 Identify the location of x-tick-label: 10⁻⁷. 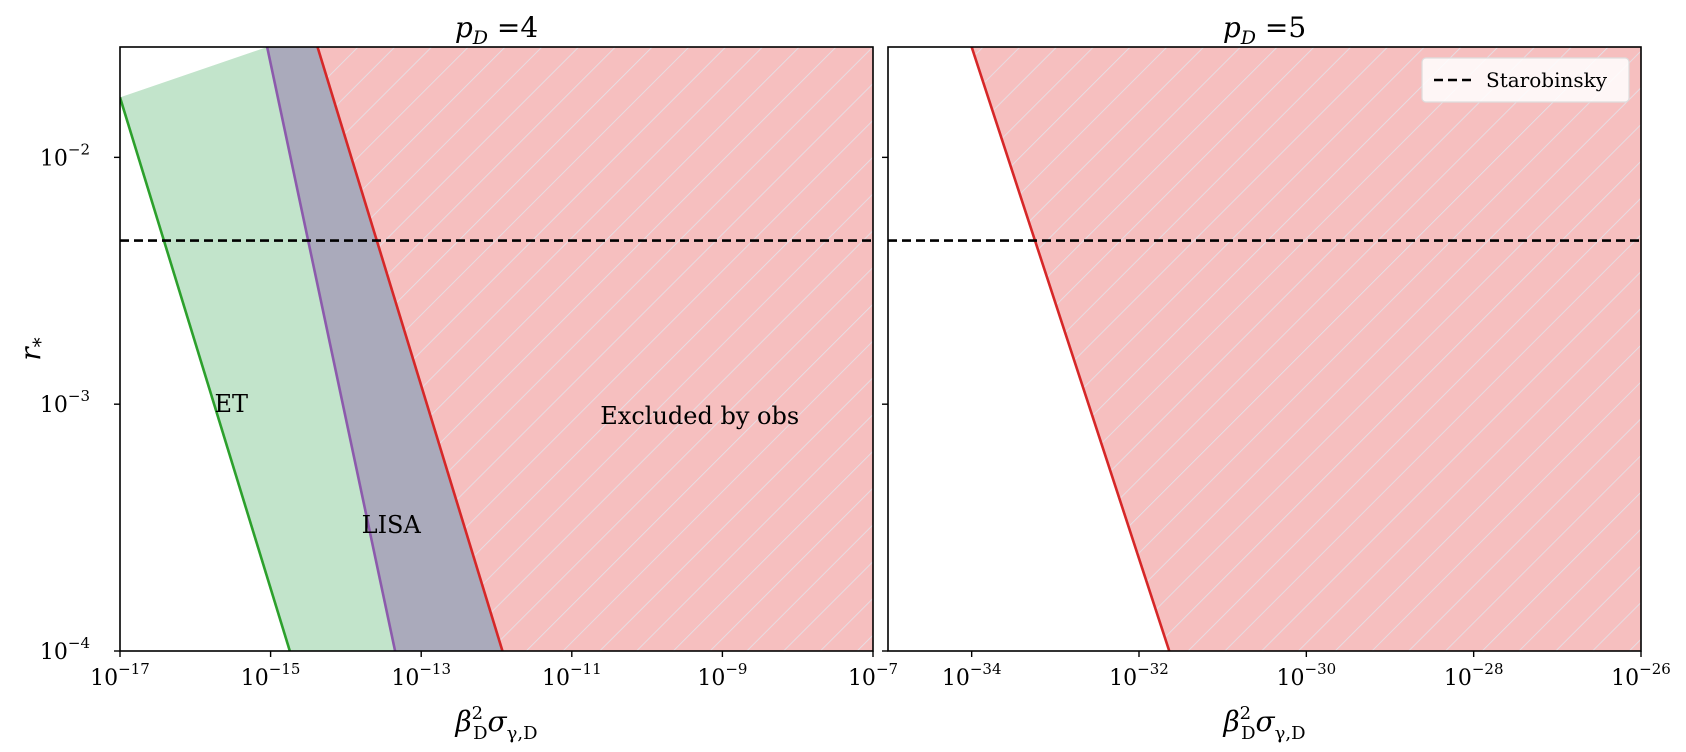
(873, 675).